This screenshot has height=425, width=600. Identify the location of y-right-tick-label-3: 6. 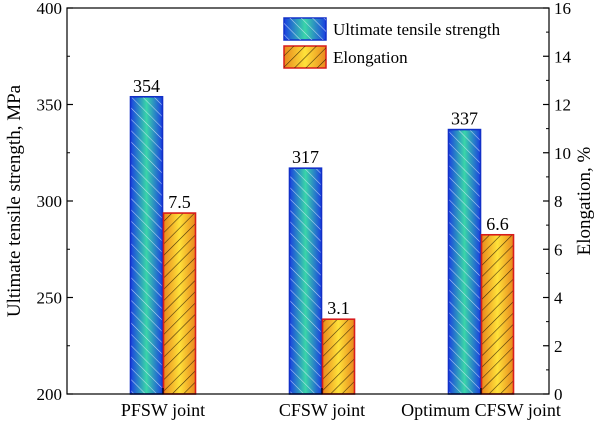
(558, 249).